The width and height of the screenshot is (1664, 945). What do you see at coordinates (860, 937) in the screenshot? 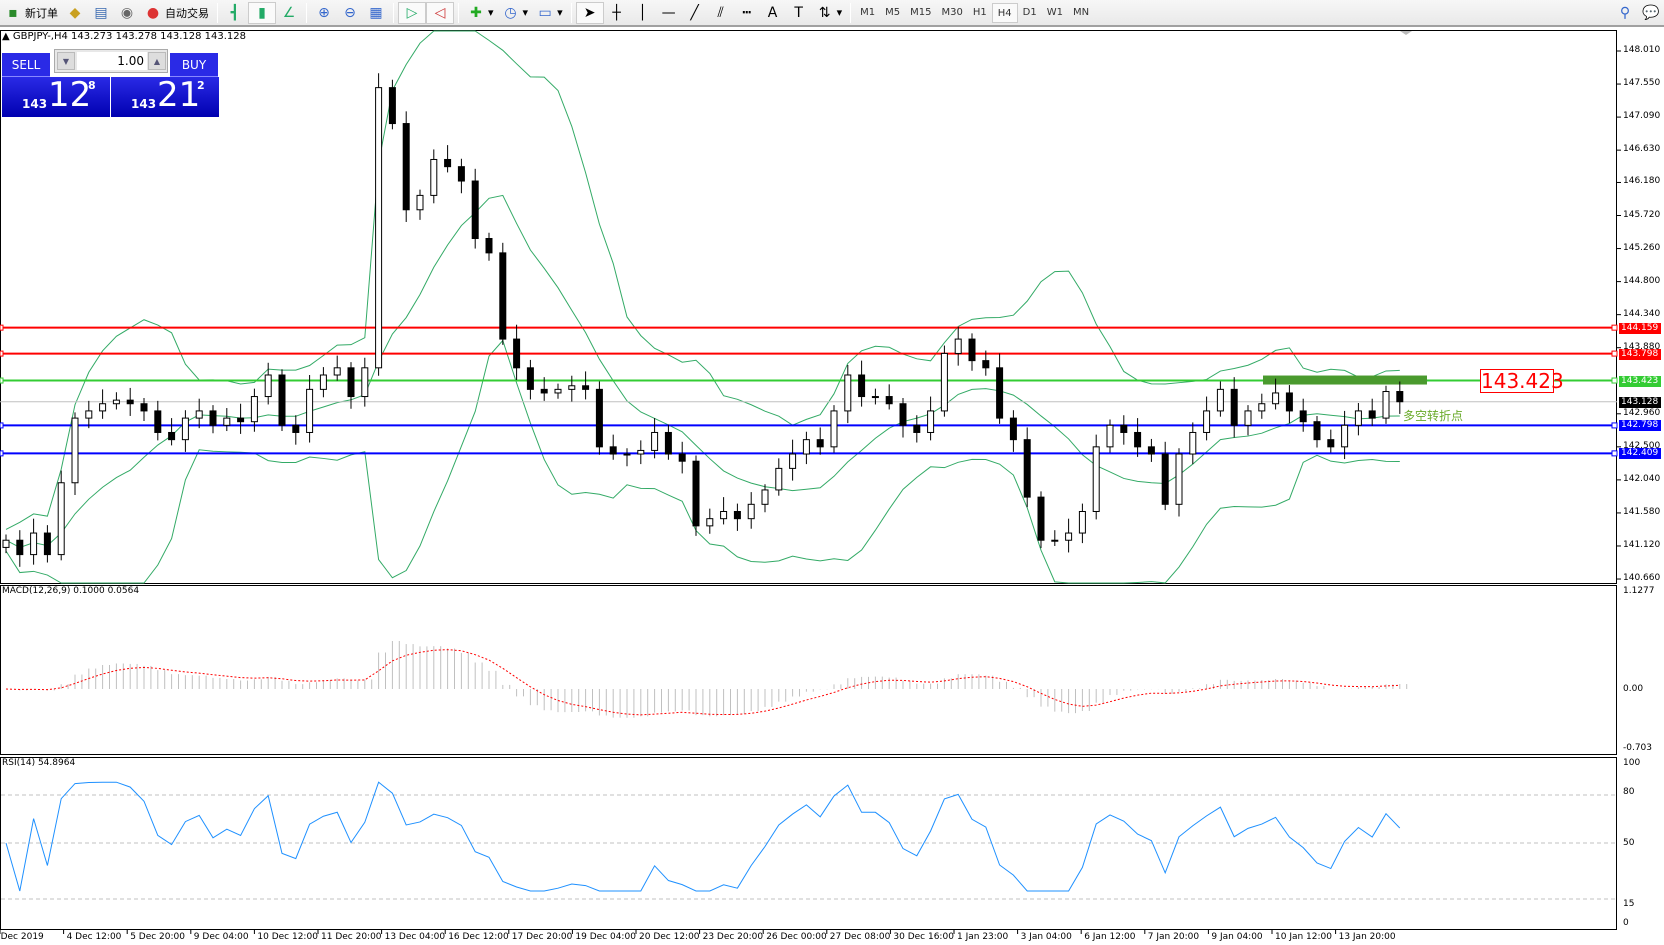
I see `time-axis-label: 27 Dec 08:00` at bounding box center [860, 937].